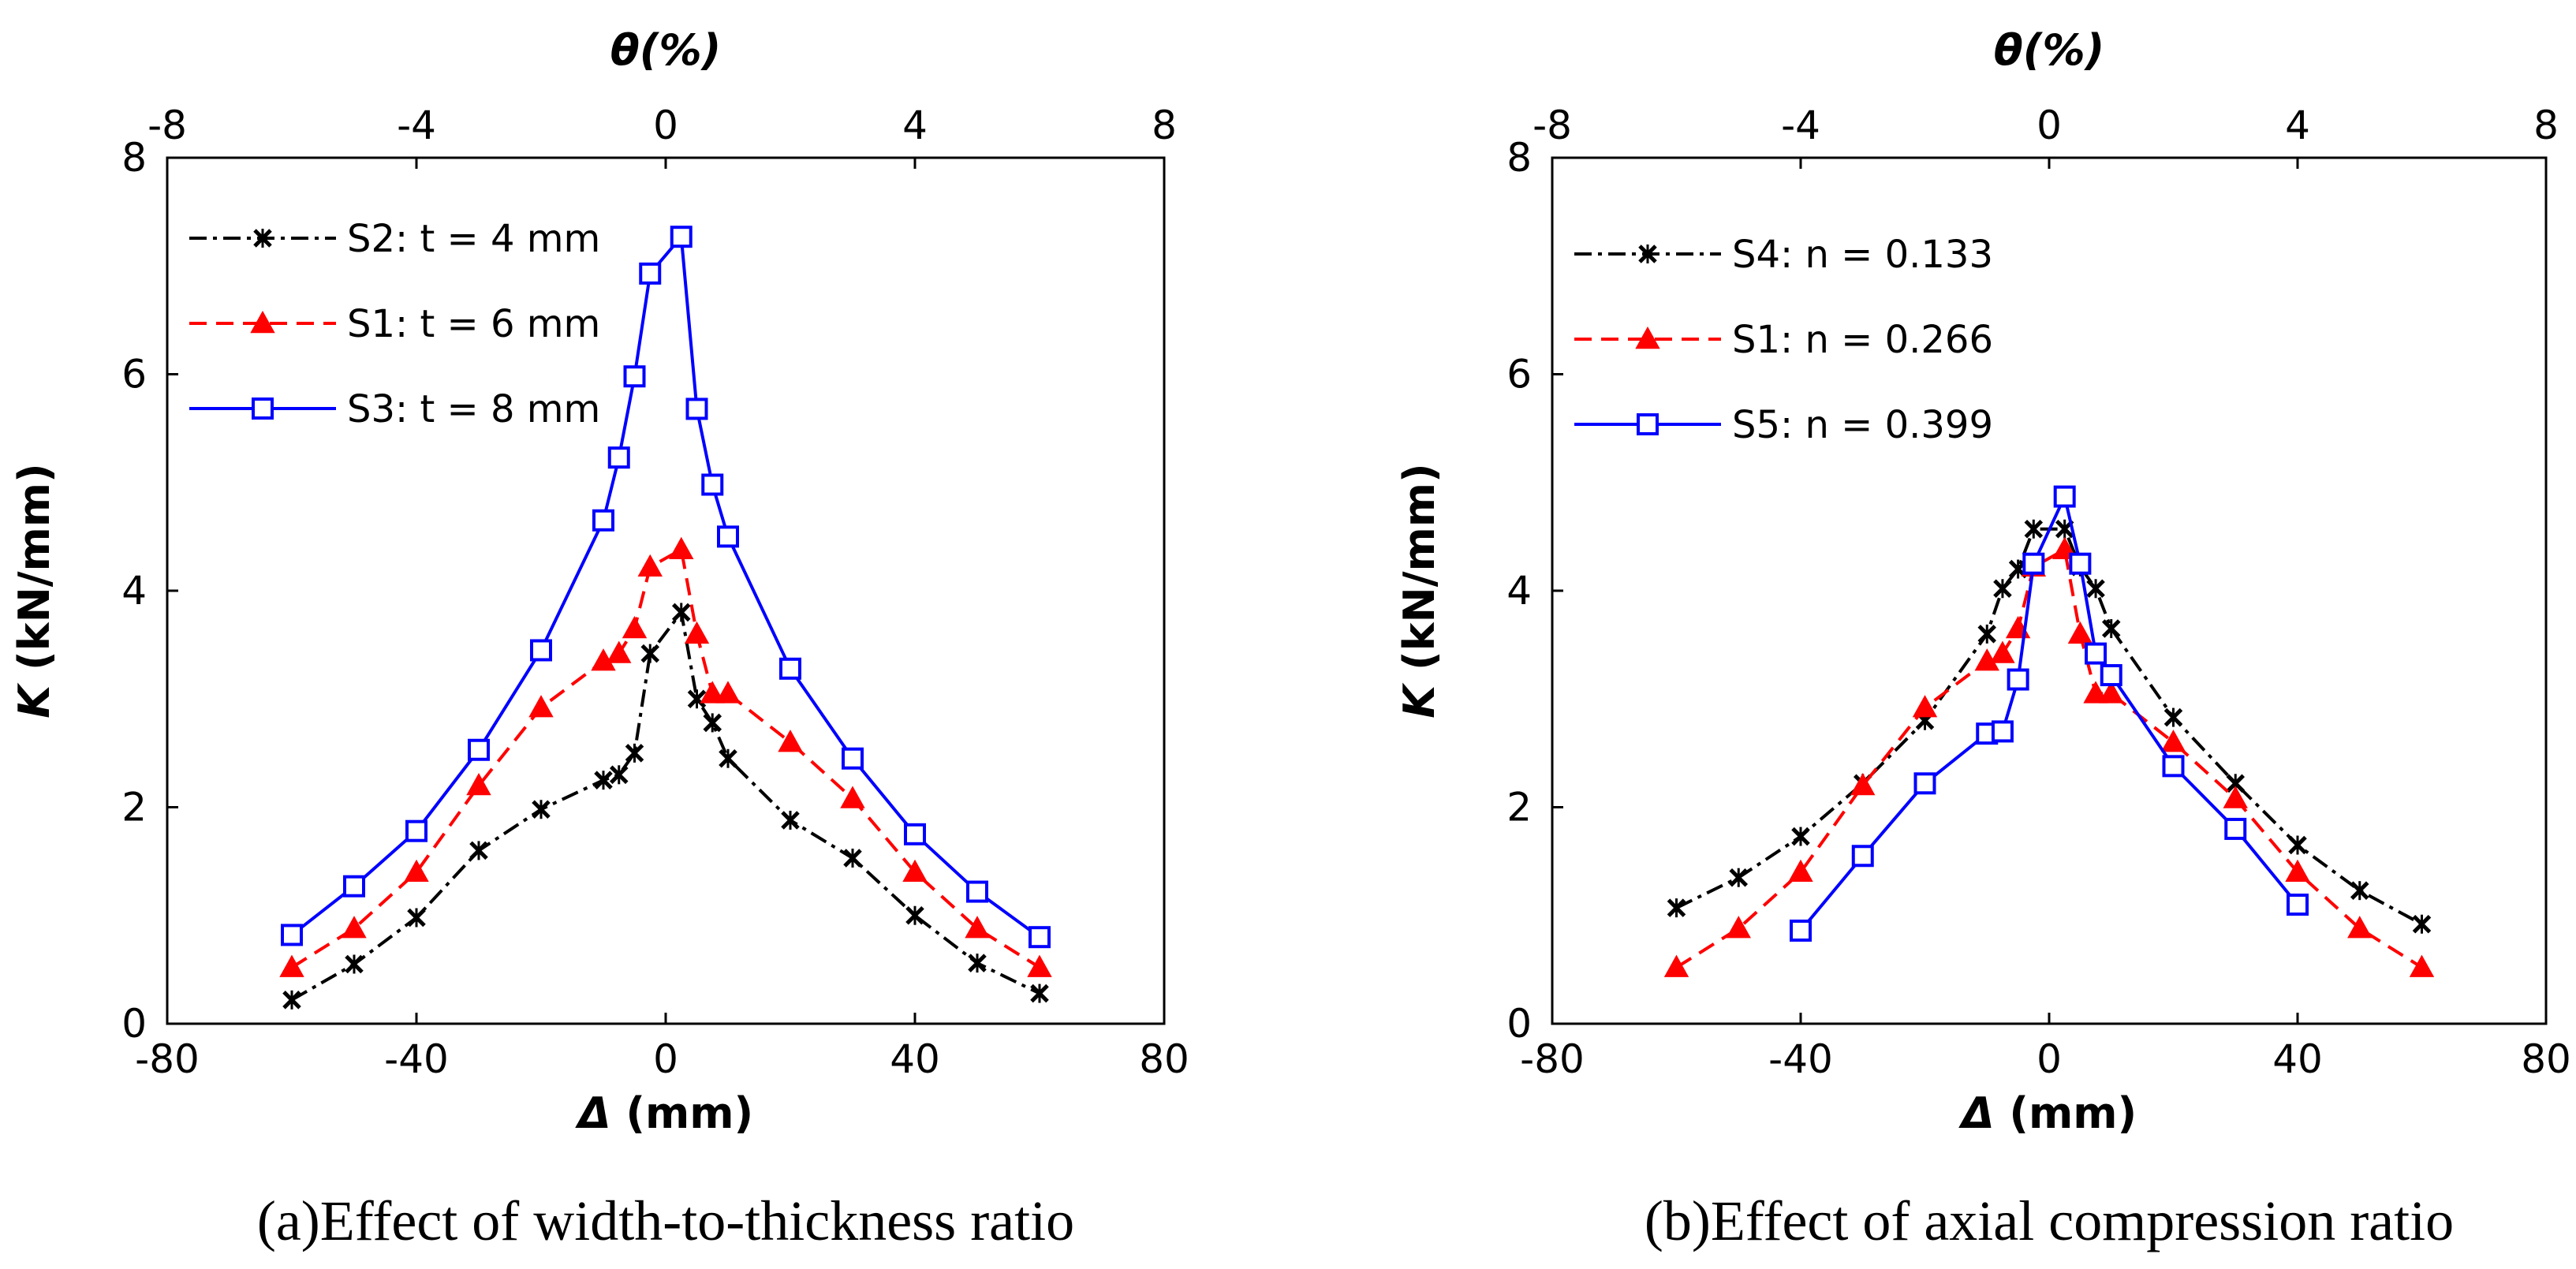  What do you see at coordinates (1419, 574) in the screenshot?
I see `y-axis-title-b-rest: (kN/mm)` at bounding box center [1419, 574].